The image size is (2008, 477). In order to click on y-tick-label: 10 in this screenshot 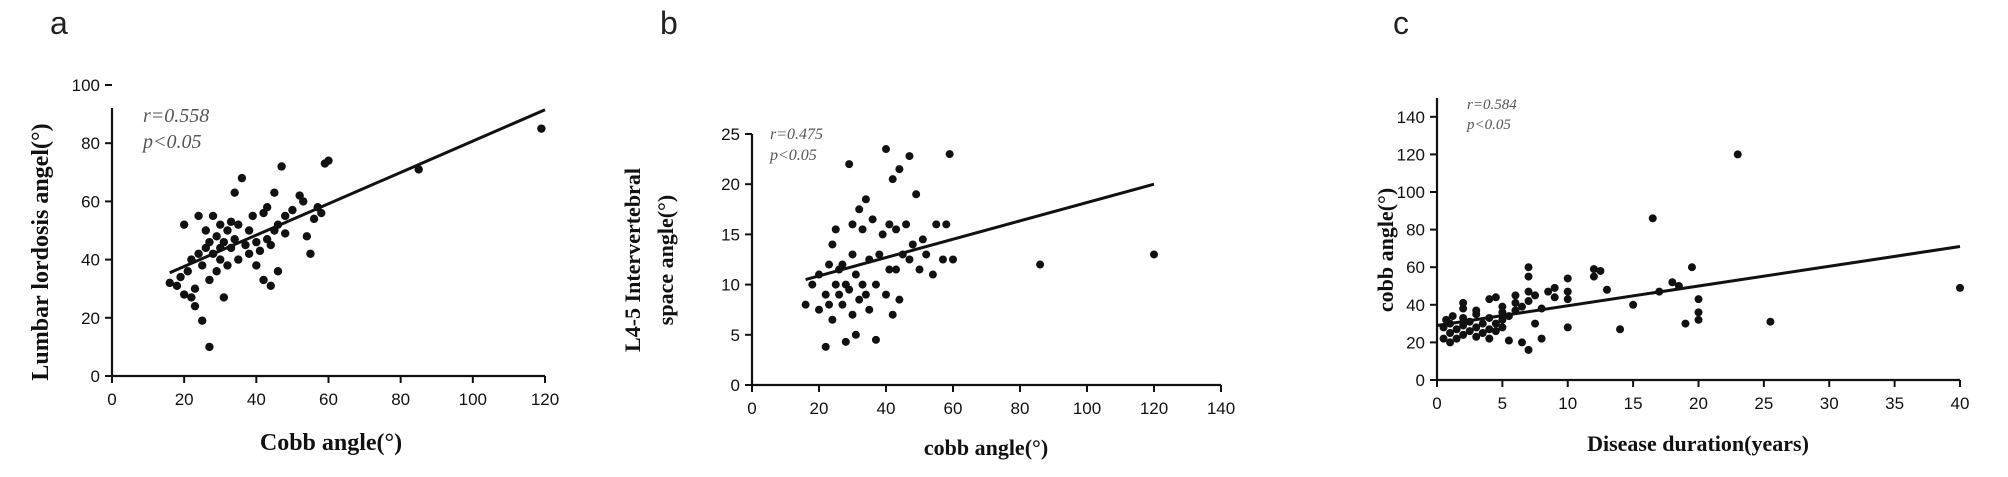, I will do `click(730, 285)`.